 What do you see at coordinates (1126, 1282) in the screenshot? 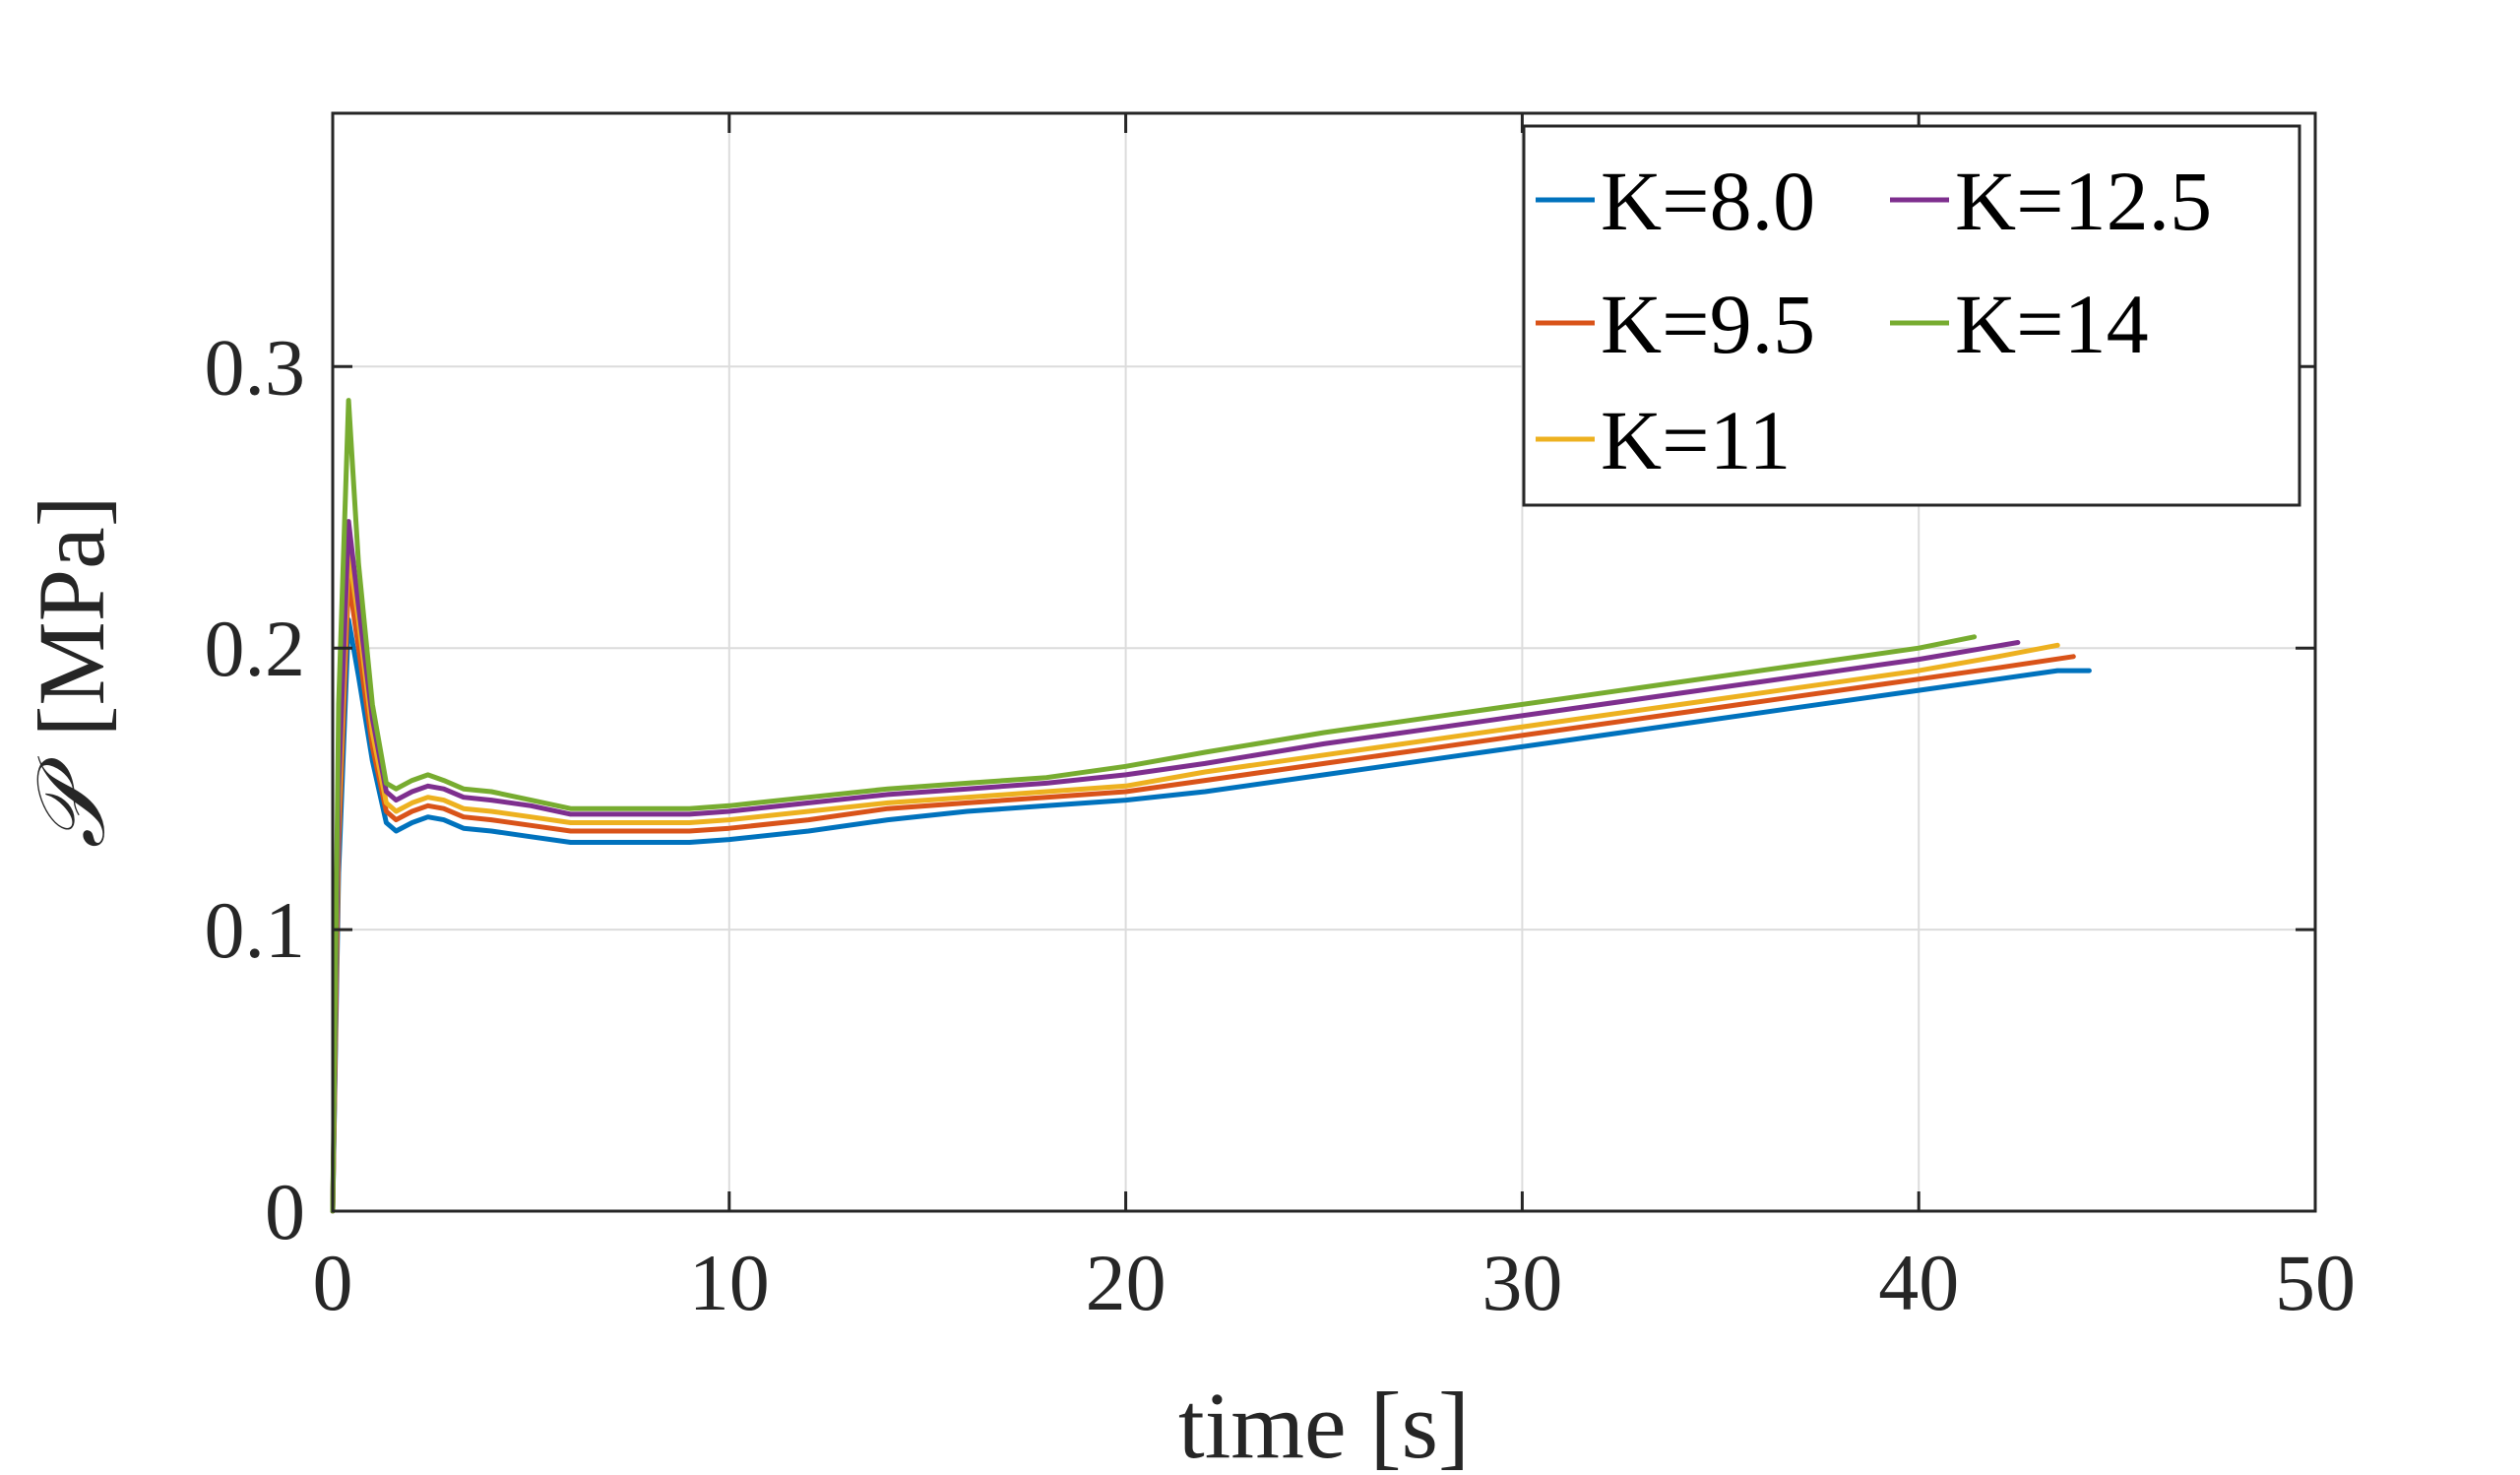
I see `x-tick-label: 20` at bounding box center [1126, 1282].